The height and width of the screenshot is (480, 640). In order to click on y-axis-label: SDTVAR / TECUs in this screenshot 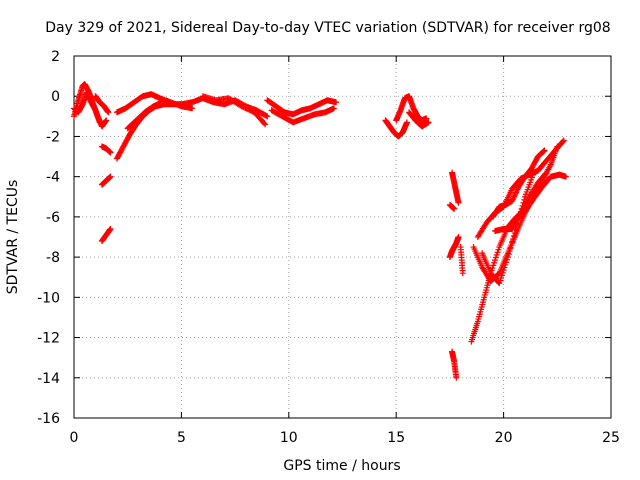, I will do `click(13, 237)`.